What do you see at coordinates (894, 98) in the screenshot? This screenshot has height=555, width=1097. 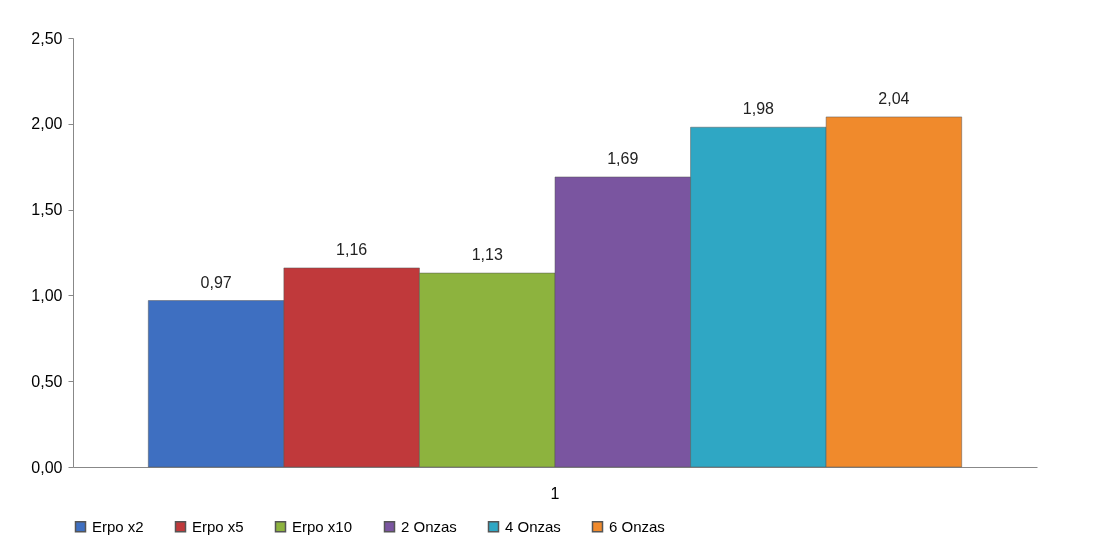 I see `data-label: 2,04` at bounding box center [894, 98].